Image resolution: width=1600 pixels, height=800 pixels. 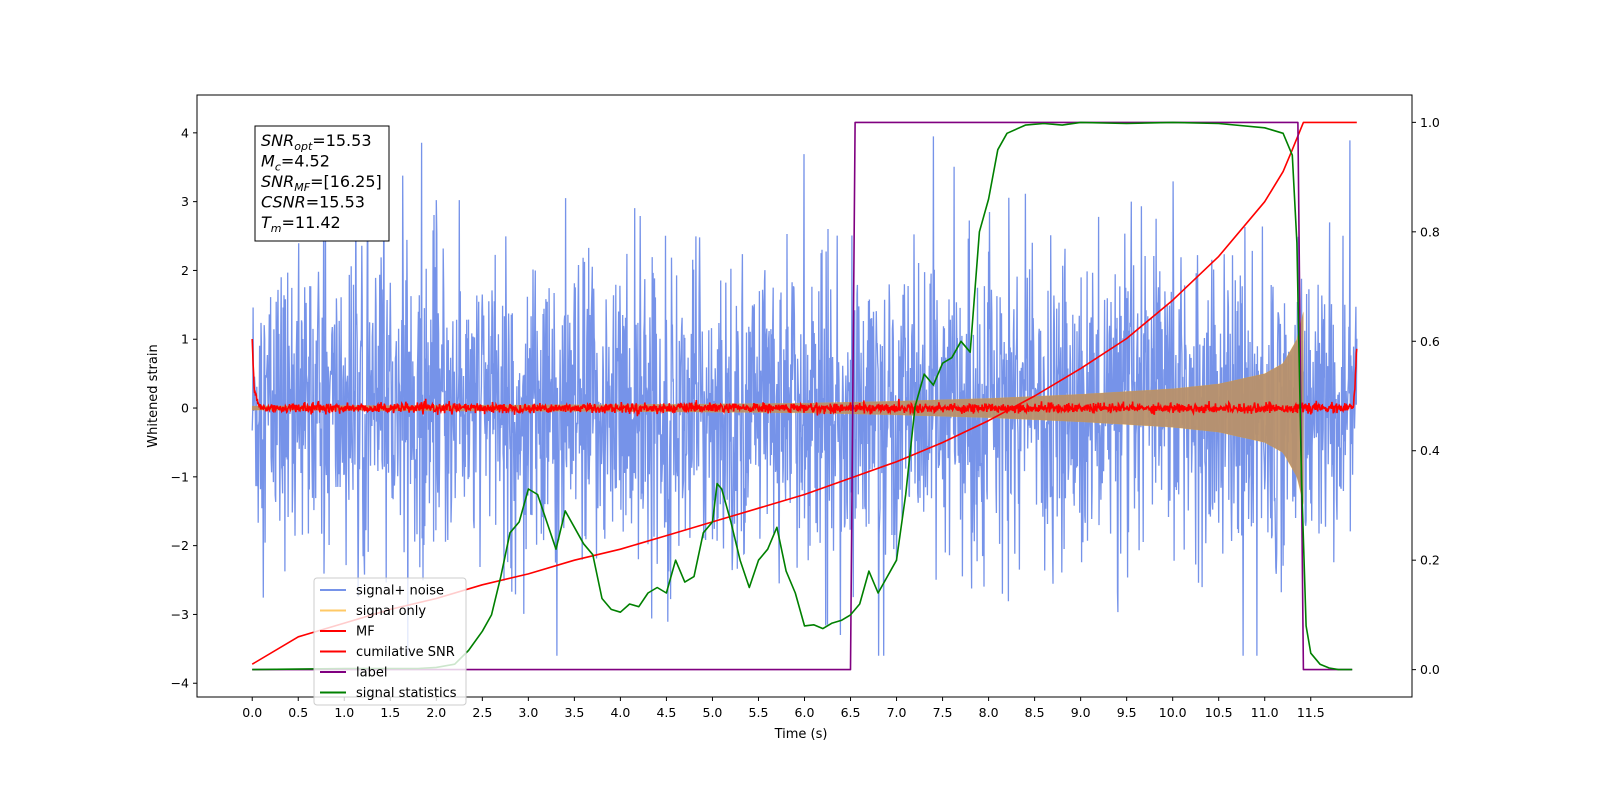 I want to click on x-tick-label: 11.0, so click(x=1265, y=712).